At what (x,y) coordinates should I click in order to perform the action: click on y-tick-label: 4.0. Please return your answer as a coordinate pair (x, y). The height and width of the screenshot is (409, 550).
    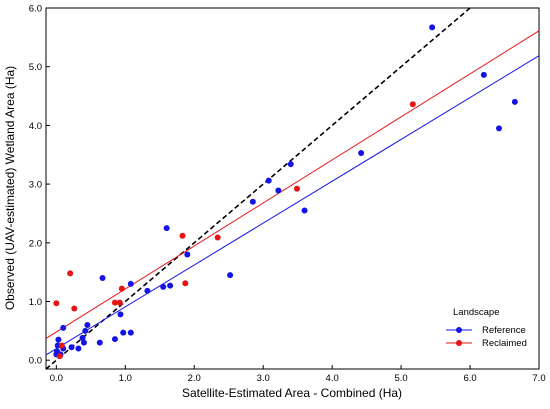
    Looking at the image, I should click on (35, 126).